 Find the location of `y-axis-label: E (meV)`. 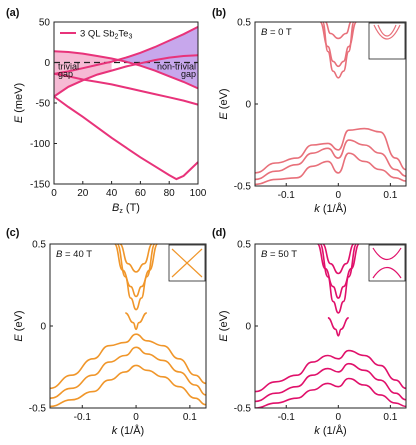

y-axis-label: E (meV) is located at coordinates (19, 103).